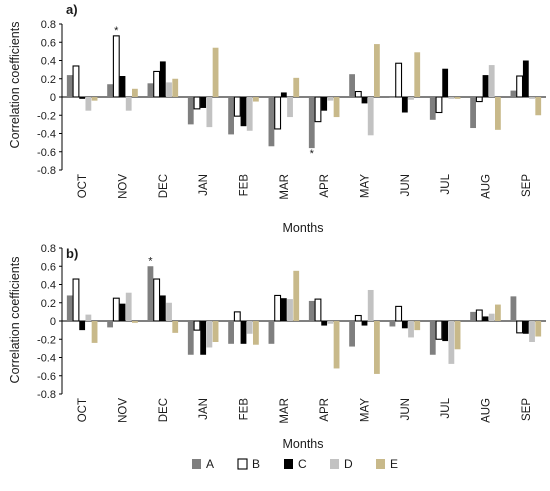 The width and height of the screenshot is (550, 491). I want to click on bar-e-oct, so click(94, 99).